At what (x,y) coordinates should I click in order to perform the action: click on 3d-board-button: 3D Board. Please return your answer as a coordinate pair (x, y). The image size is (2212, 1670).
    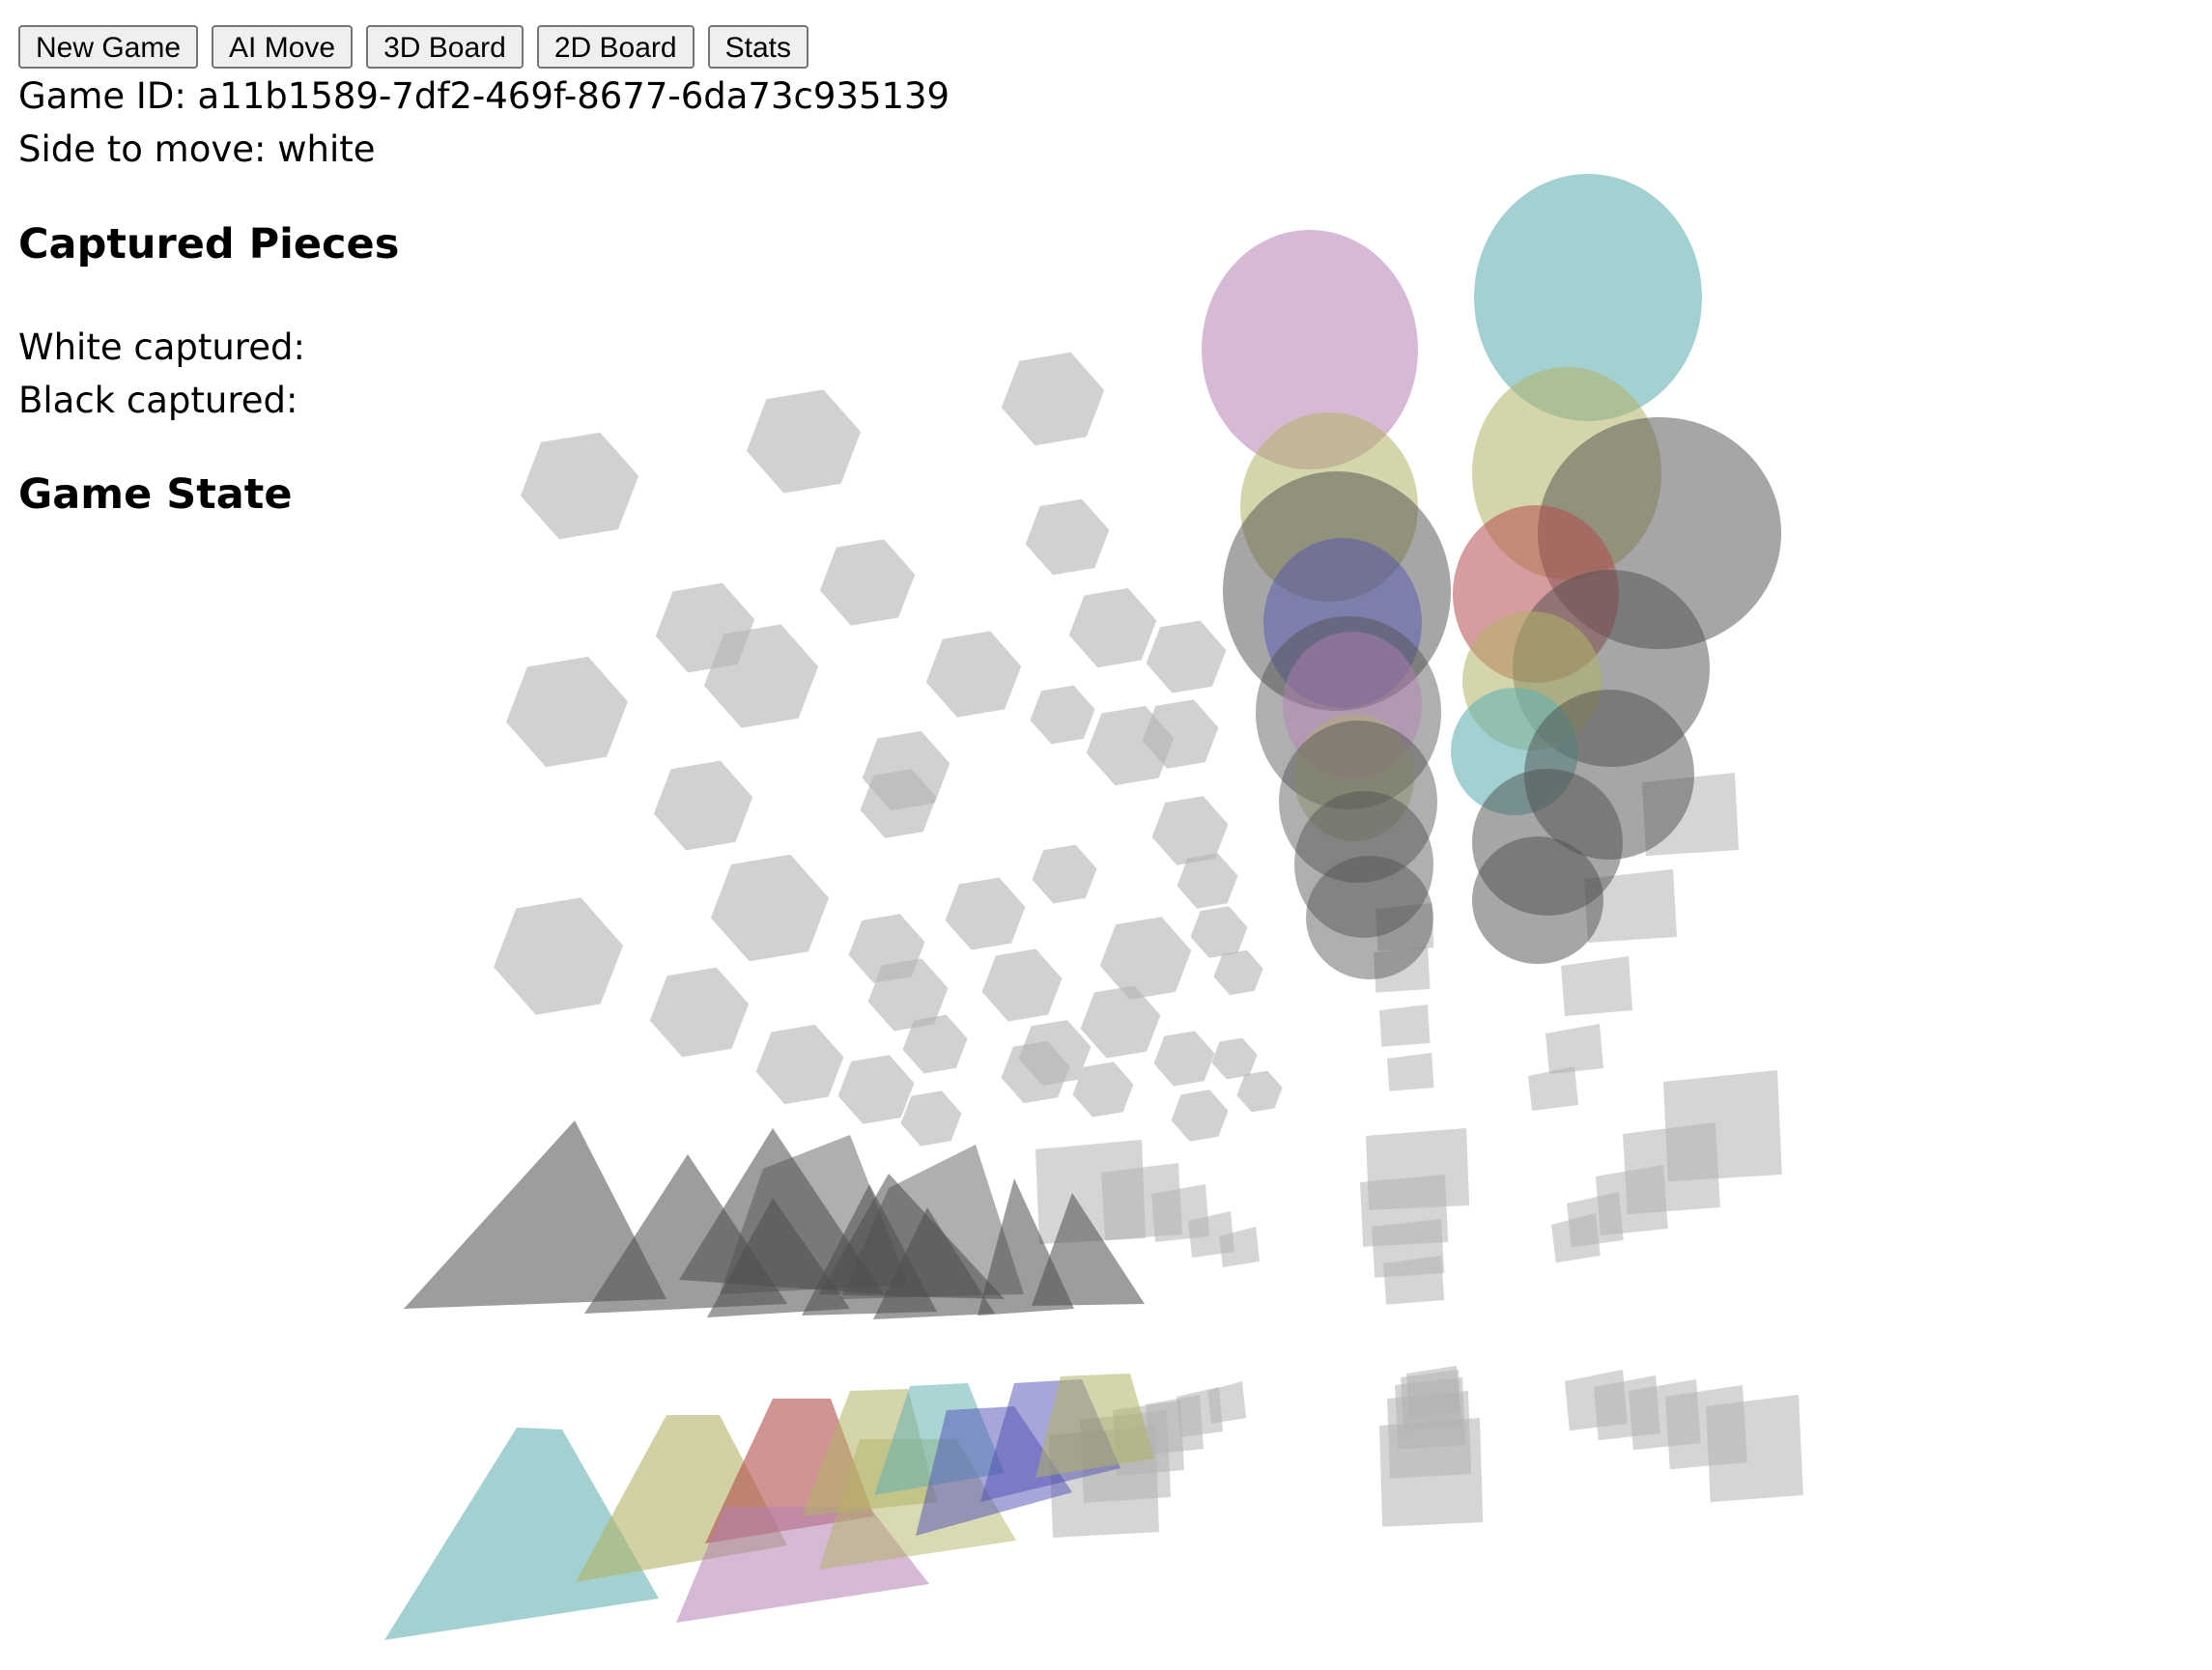
    Looking at the image, I should click on (445, 47).